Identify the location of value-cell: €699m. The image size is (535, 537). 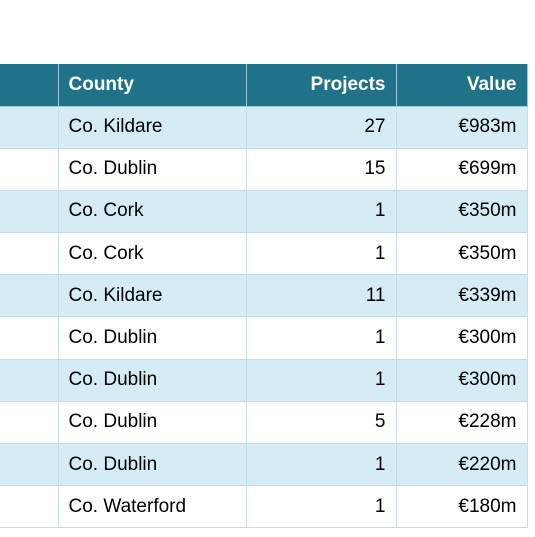
(462, 169).